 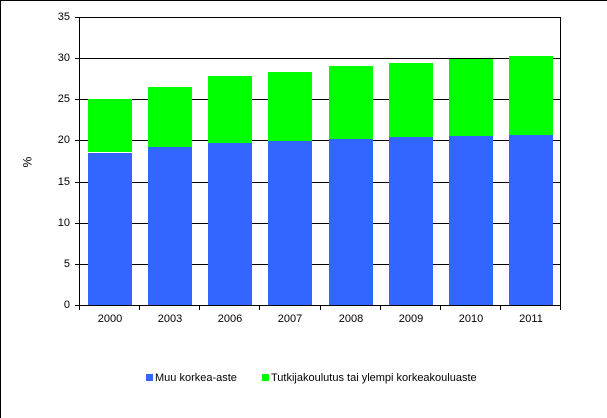 What do you see at coordinates (531, 319) in the screenshot?
I see `x-tick-label: 2011` at bounding box center [531, 319].